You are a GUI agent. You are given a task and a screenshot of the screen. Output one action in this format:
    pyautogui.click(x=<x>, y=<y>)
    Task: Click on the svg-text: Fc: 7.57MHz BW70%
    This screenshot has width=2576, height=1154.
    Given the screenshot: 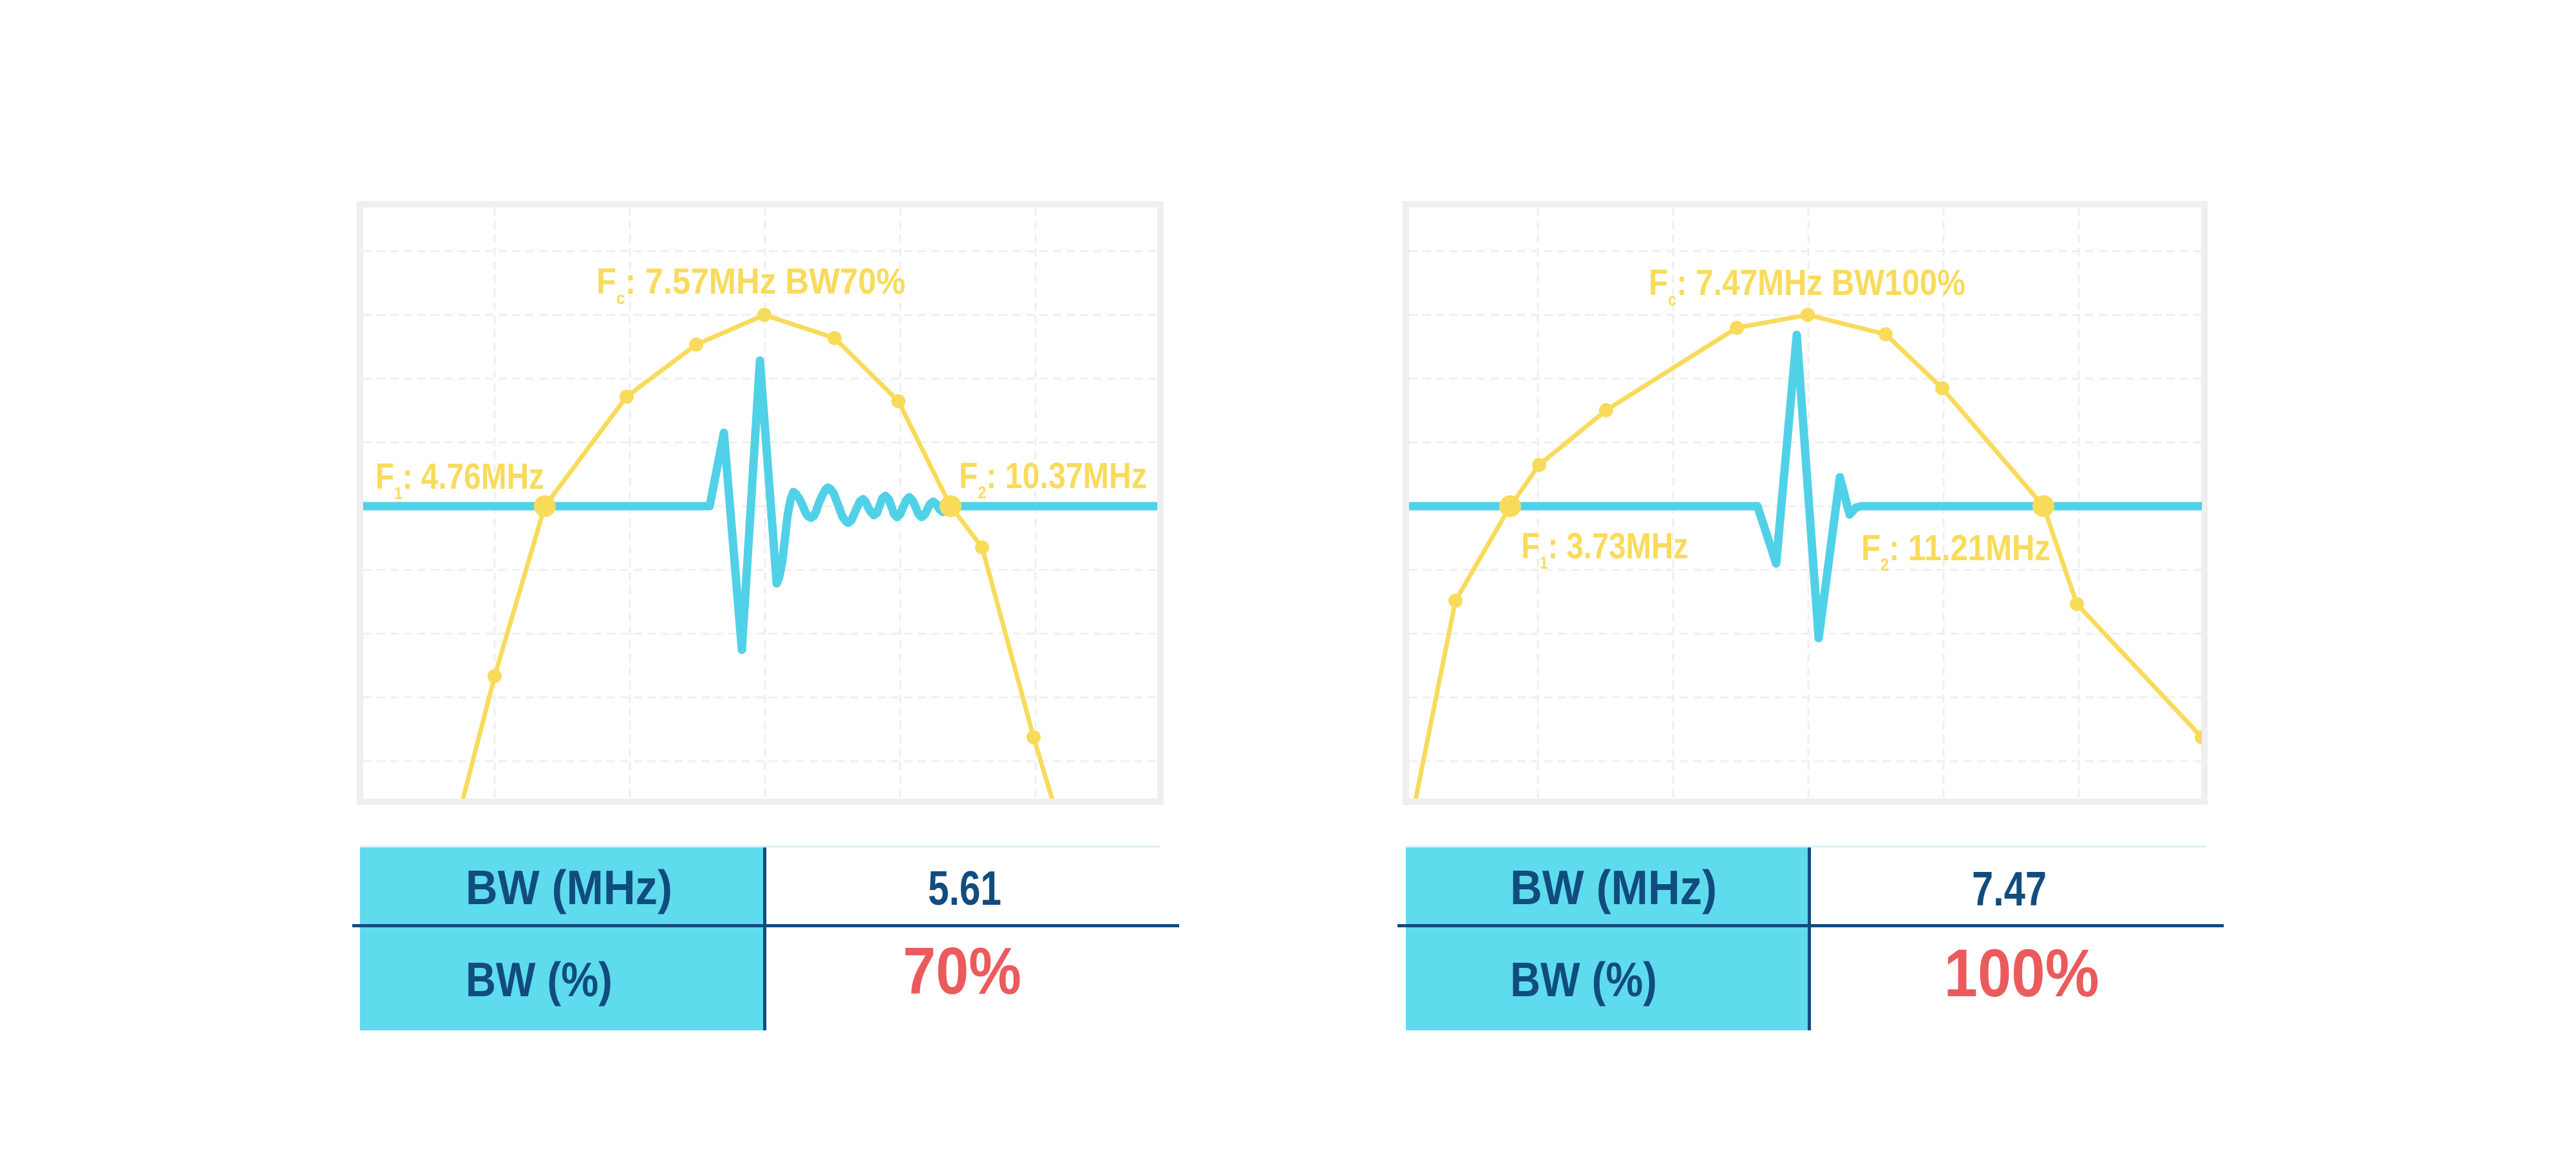 What is the action you would take?
    pyautogui.click(x=750, y=284)
    